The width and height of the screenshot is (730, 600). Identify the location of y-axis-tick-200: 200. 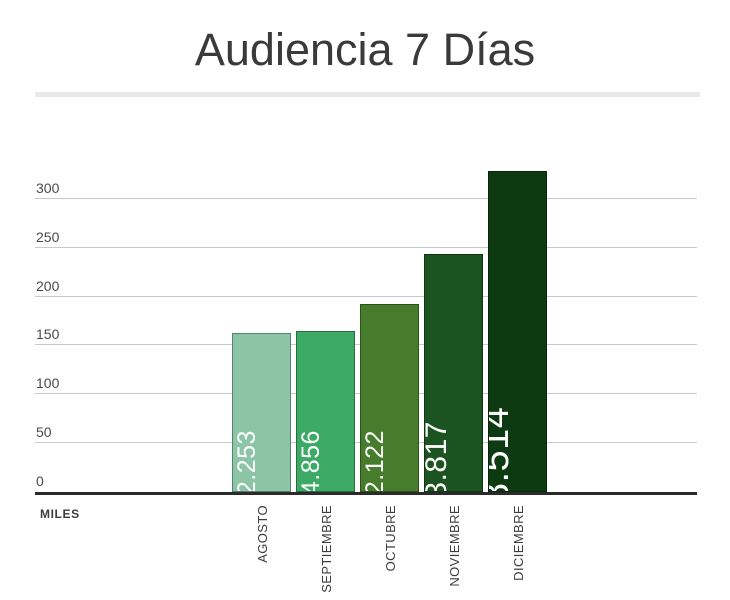
(48, 285).